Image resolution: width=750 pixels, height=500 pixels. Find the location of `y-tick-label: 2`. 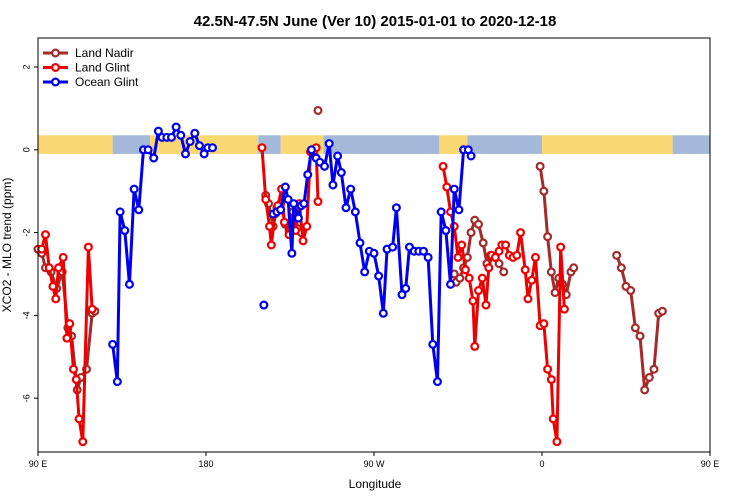

y-tick-label: 2 is located at coordinates (26, 66).